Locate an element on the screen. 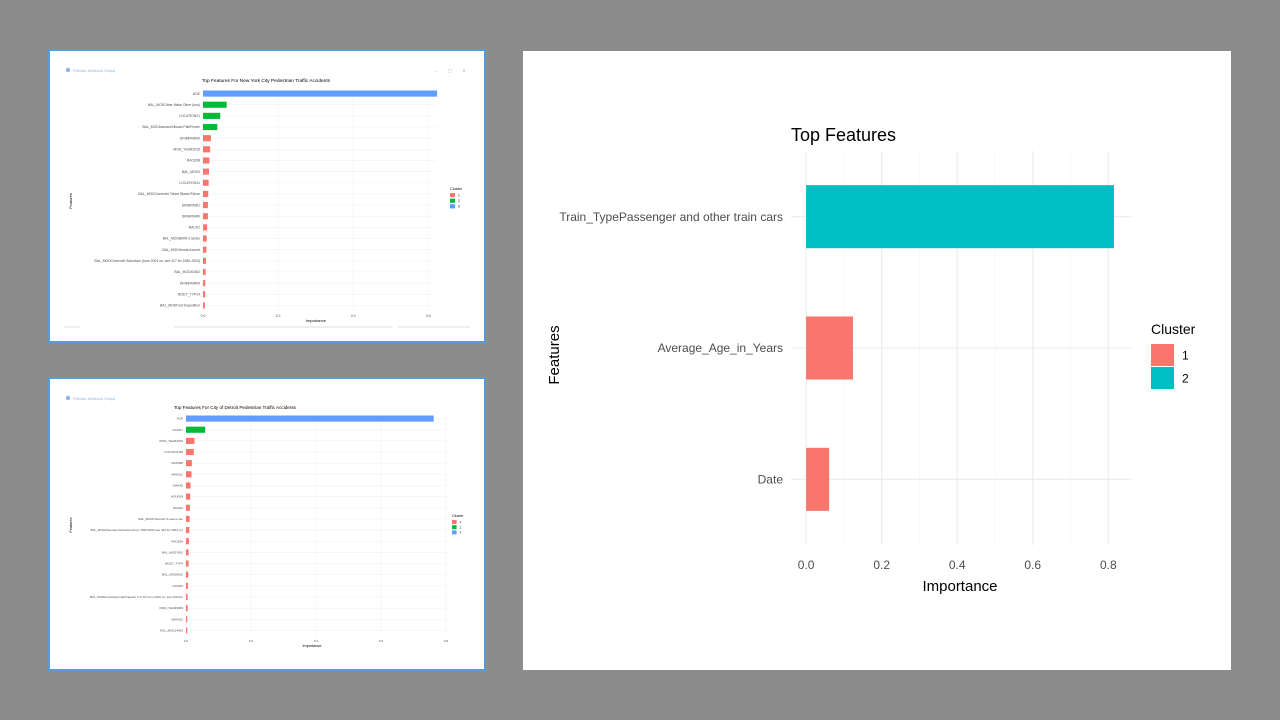  category-label: RACE2 is located at coordinates (178, 508).